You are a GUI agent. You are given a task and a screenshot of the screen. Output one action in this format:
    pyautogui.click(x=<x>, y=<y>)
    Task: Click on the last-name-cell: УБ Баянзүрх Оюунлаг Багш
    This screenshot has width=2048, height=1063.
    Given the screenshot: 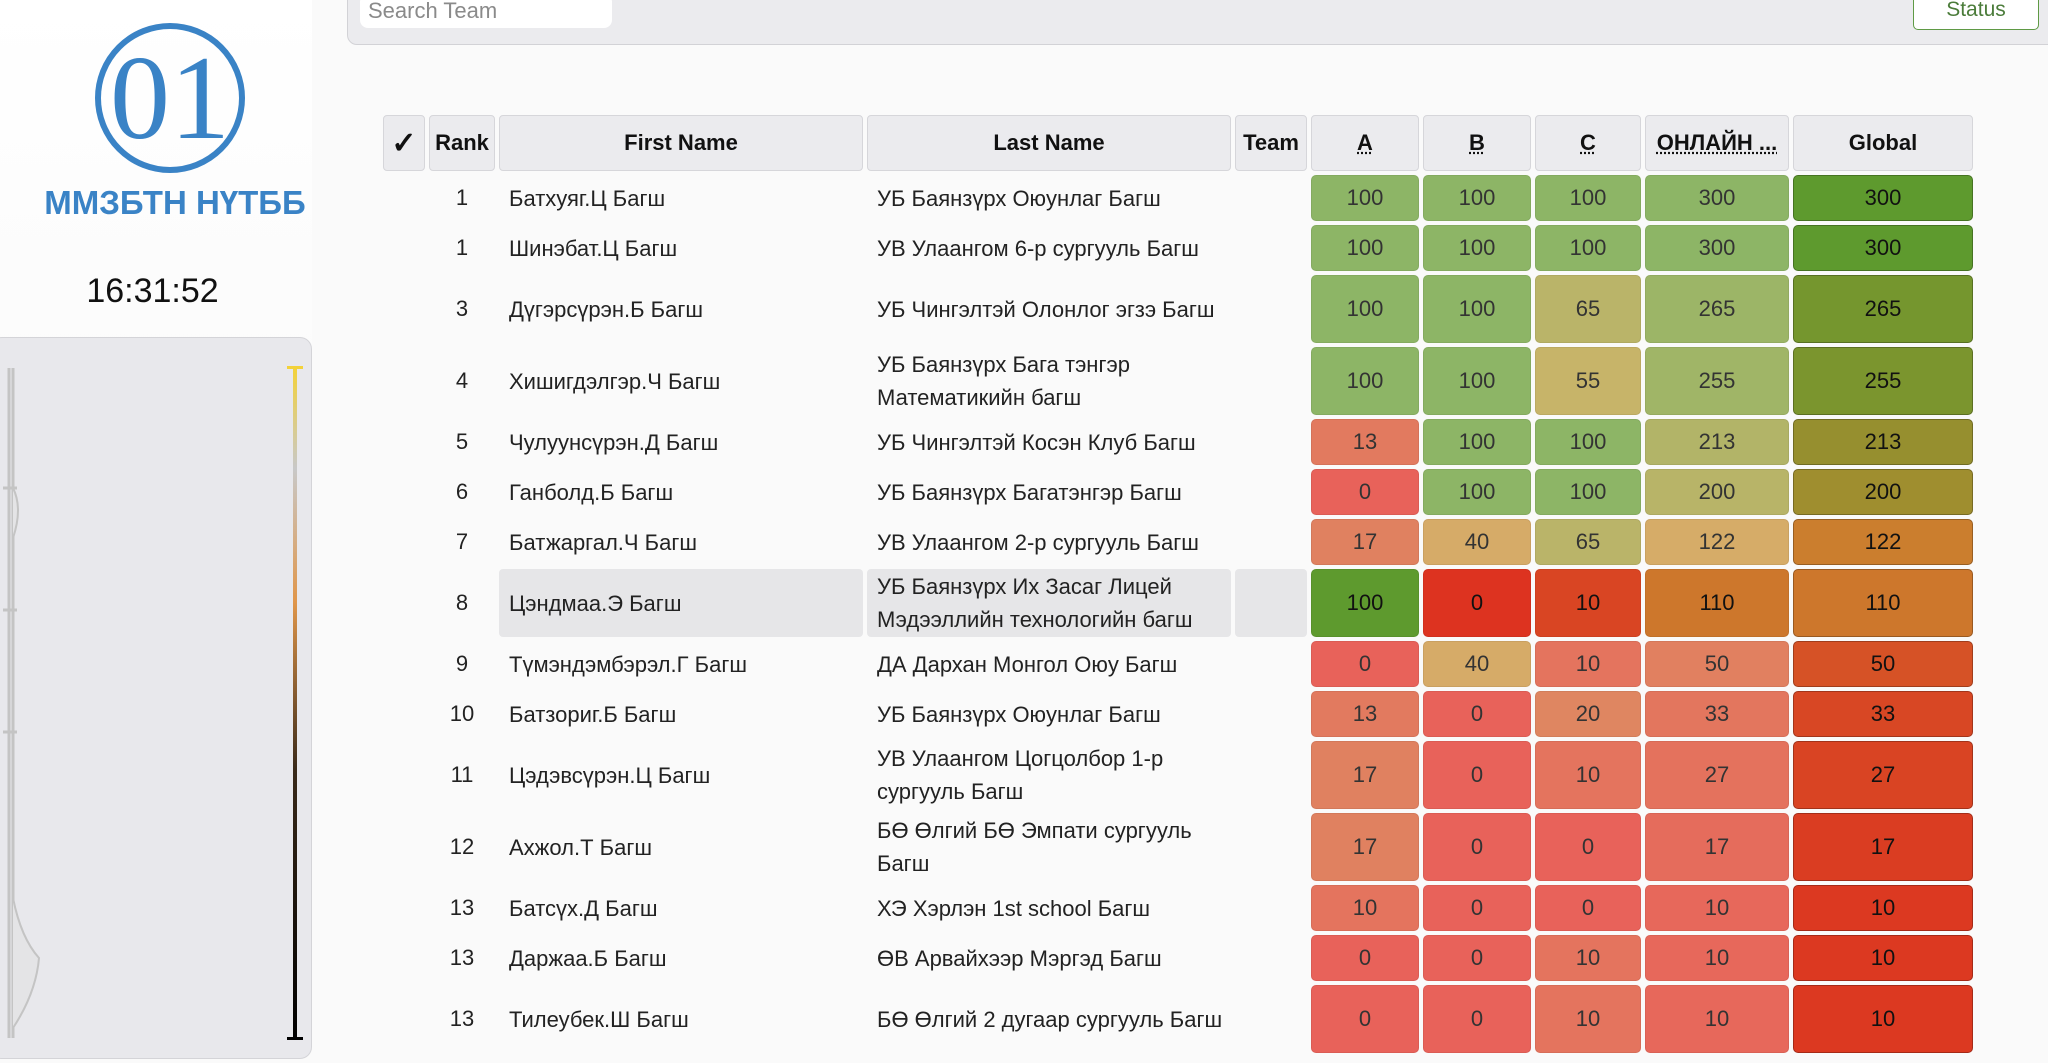 What is the action you would take?
    pyautogui.click(x=1049, y=198)
    